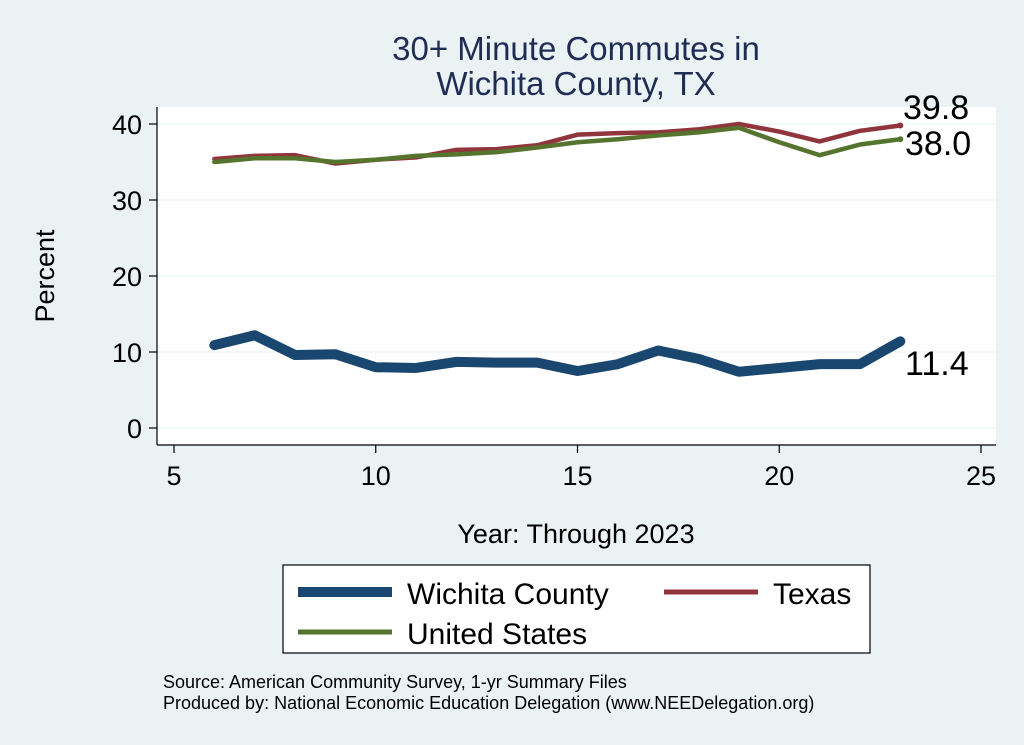  Describe the element at coordinates (45, 276) in the screenshot. I see `y-axis-label: Percent` at that location.